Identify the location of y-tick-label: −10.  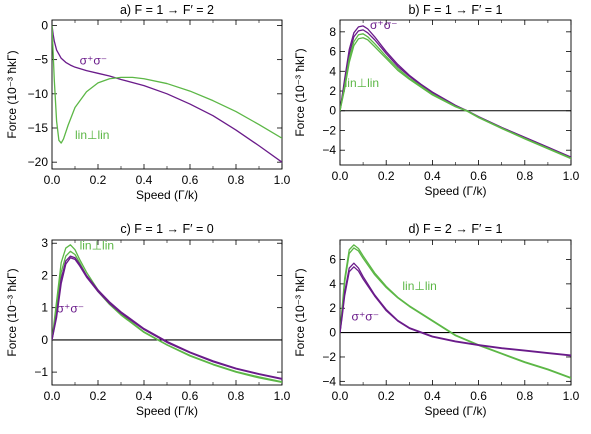
(38, 94).